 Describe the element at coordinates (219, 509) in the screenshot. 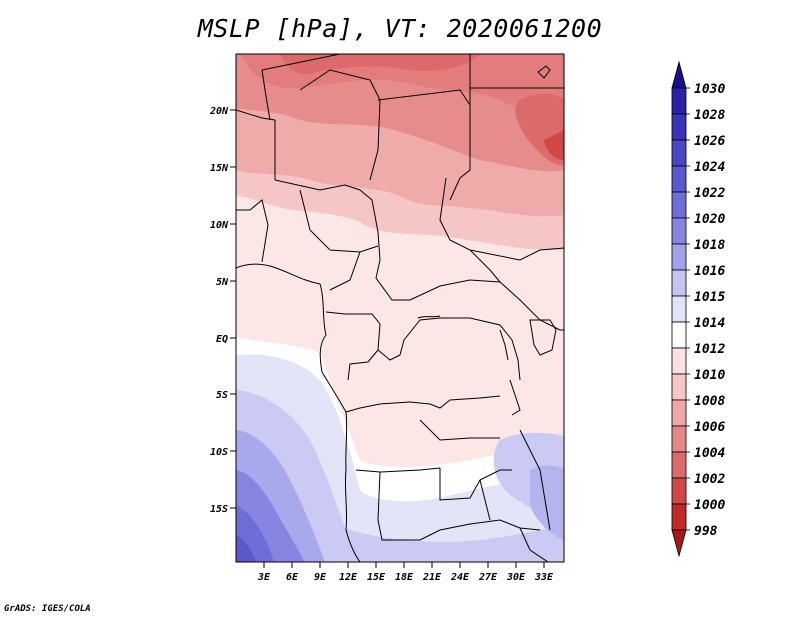

I see `lat-label: 15S` at that location.